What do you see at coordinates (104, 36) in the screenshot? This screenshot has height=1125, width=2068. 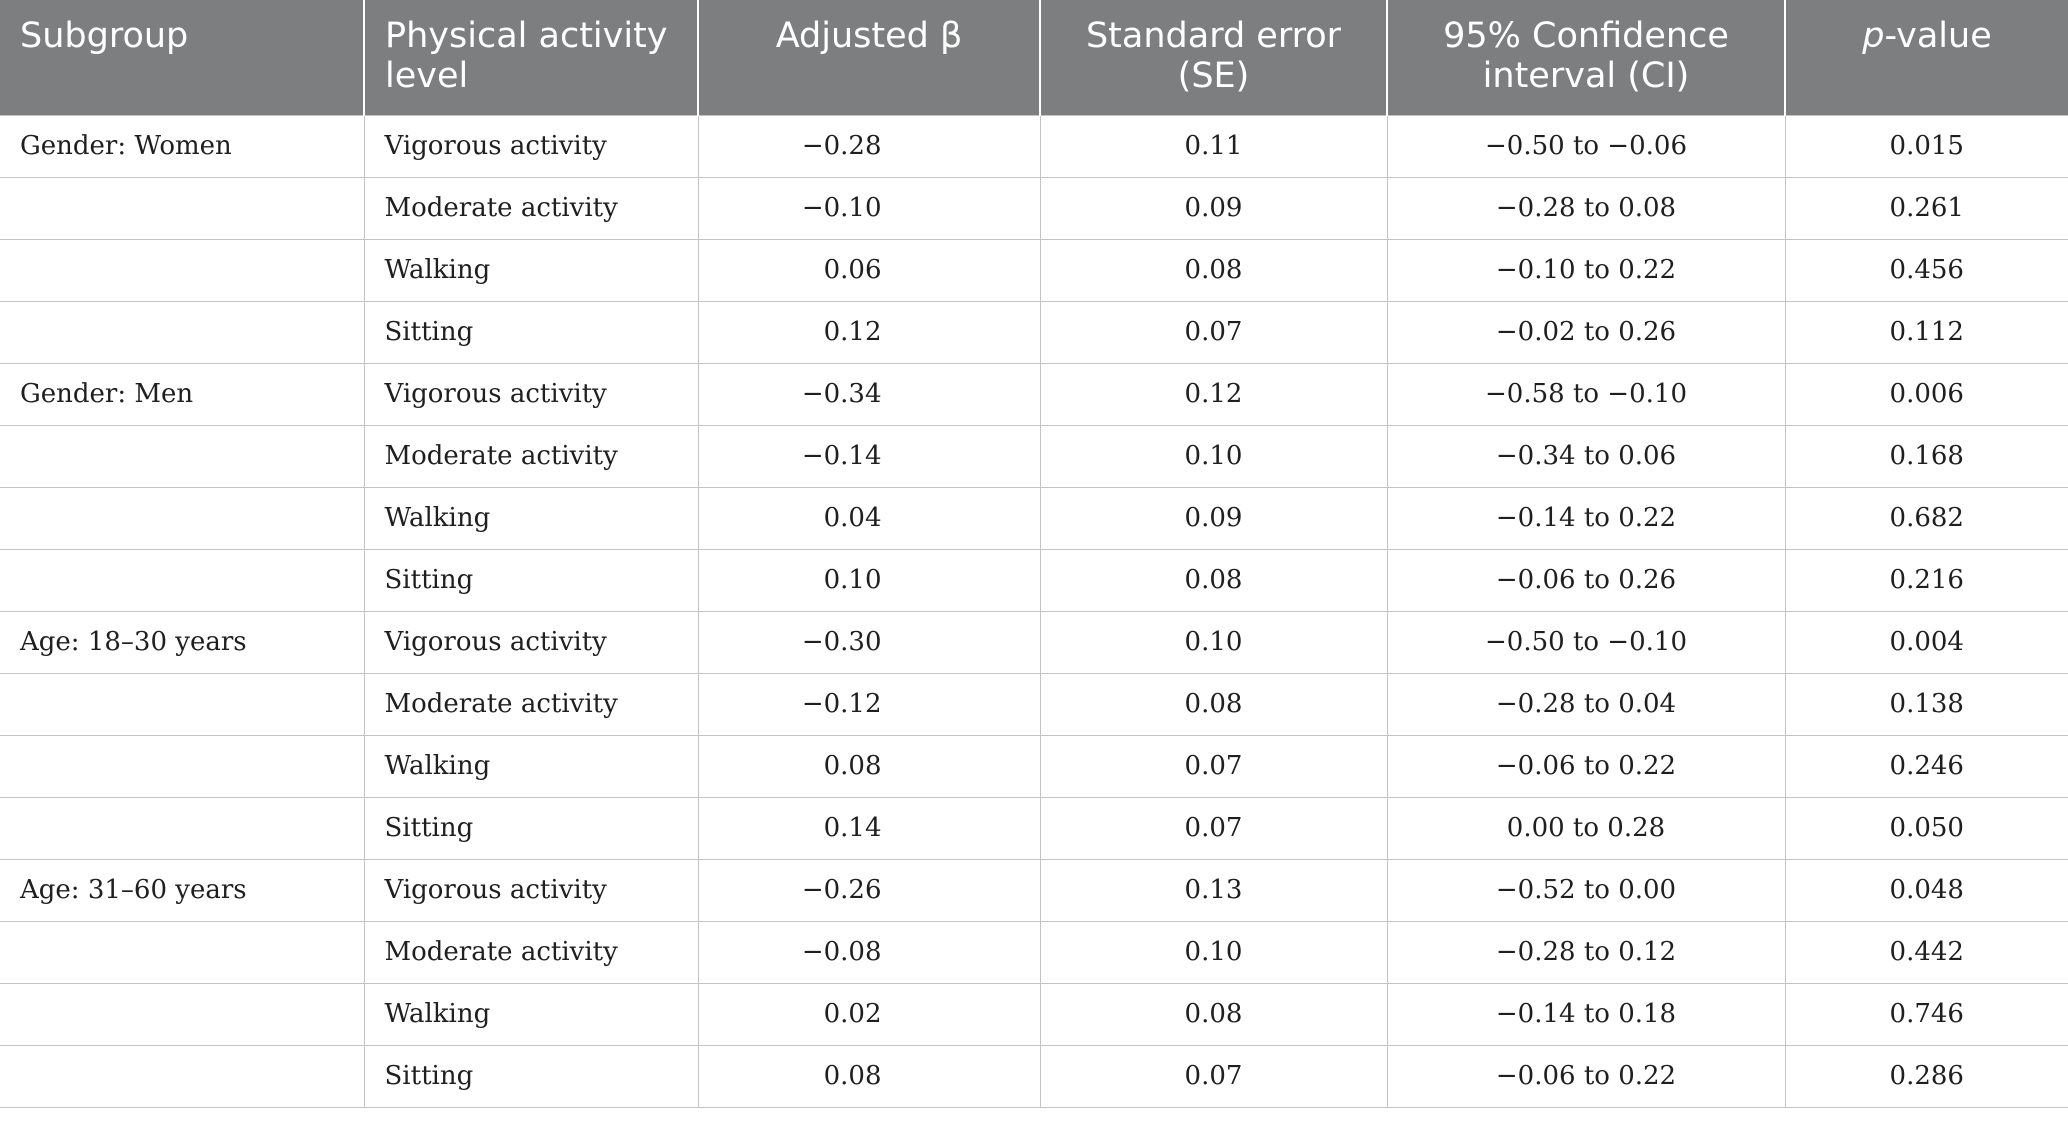 I see `header-subgroup-label: Subgroup` at bounding box center [104, 36].